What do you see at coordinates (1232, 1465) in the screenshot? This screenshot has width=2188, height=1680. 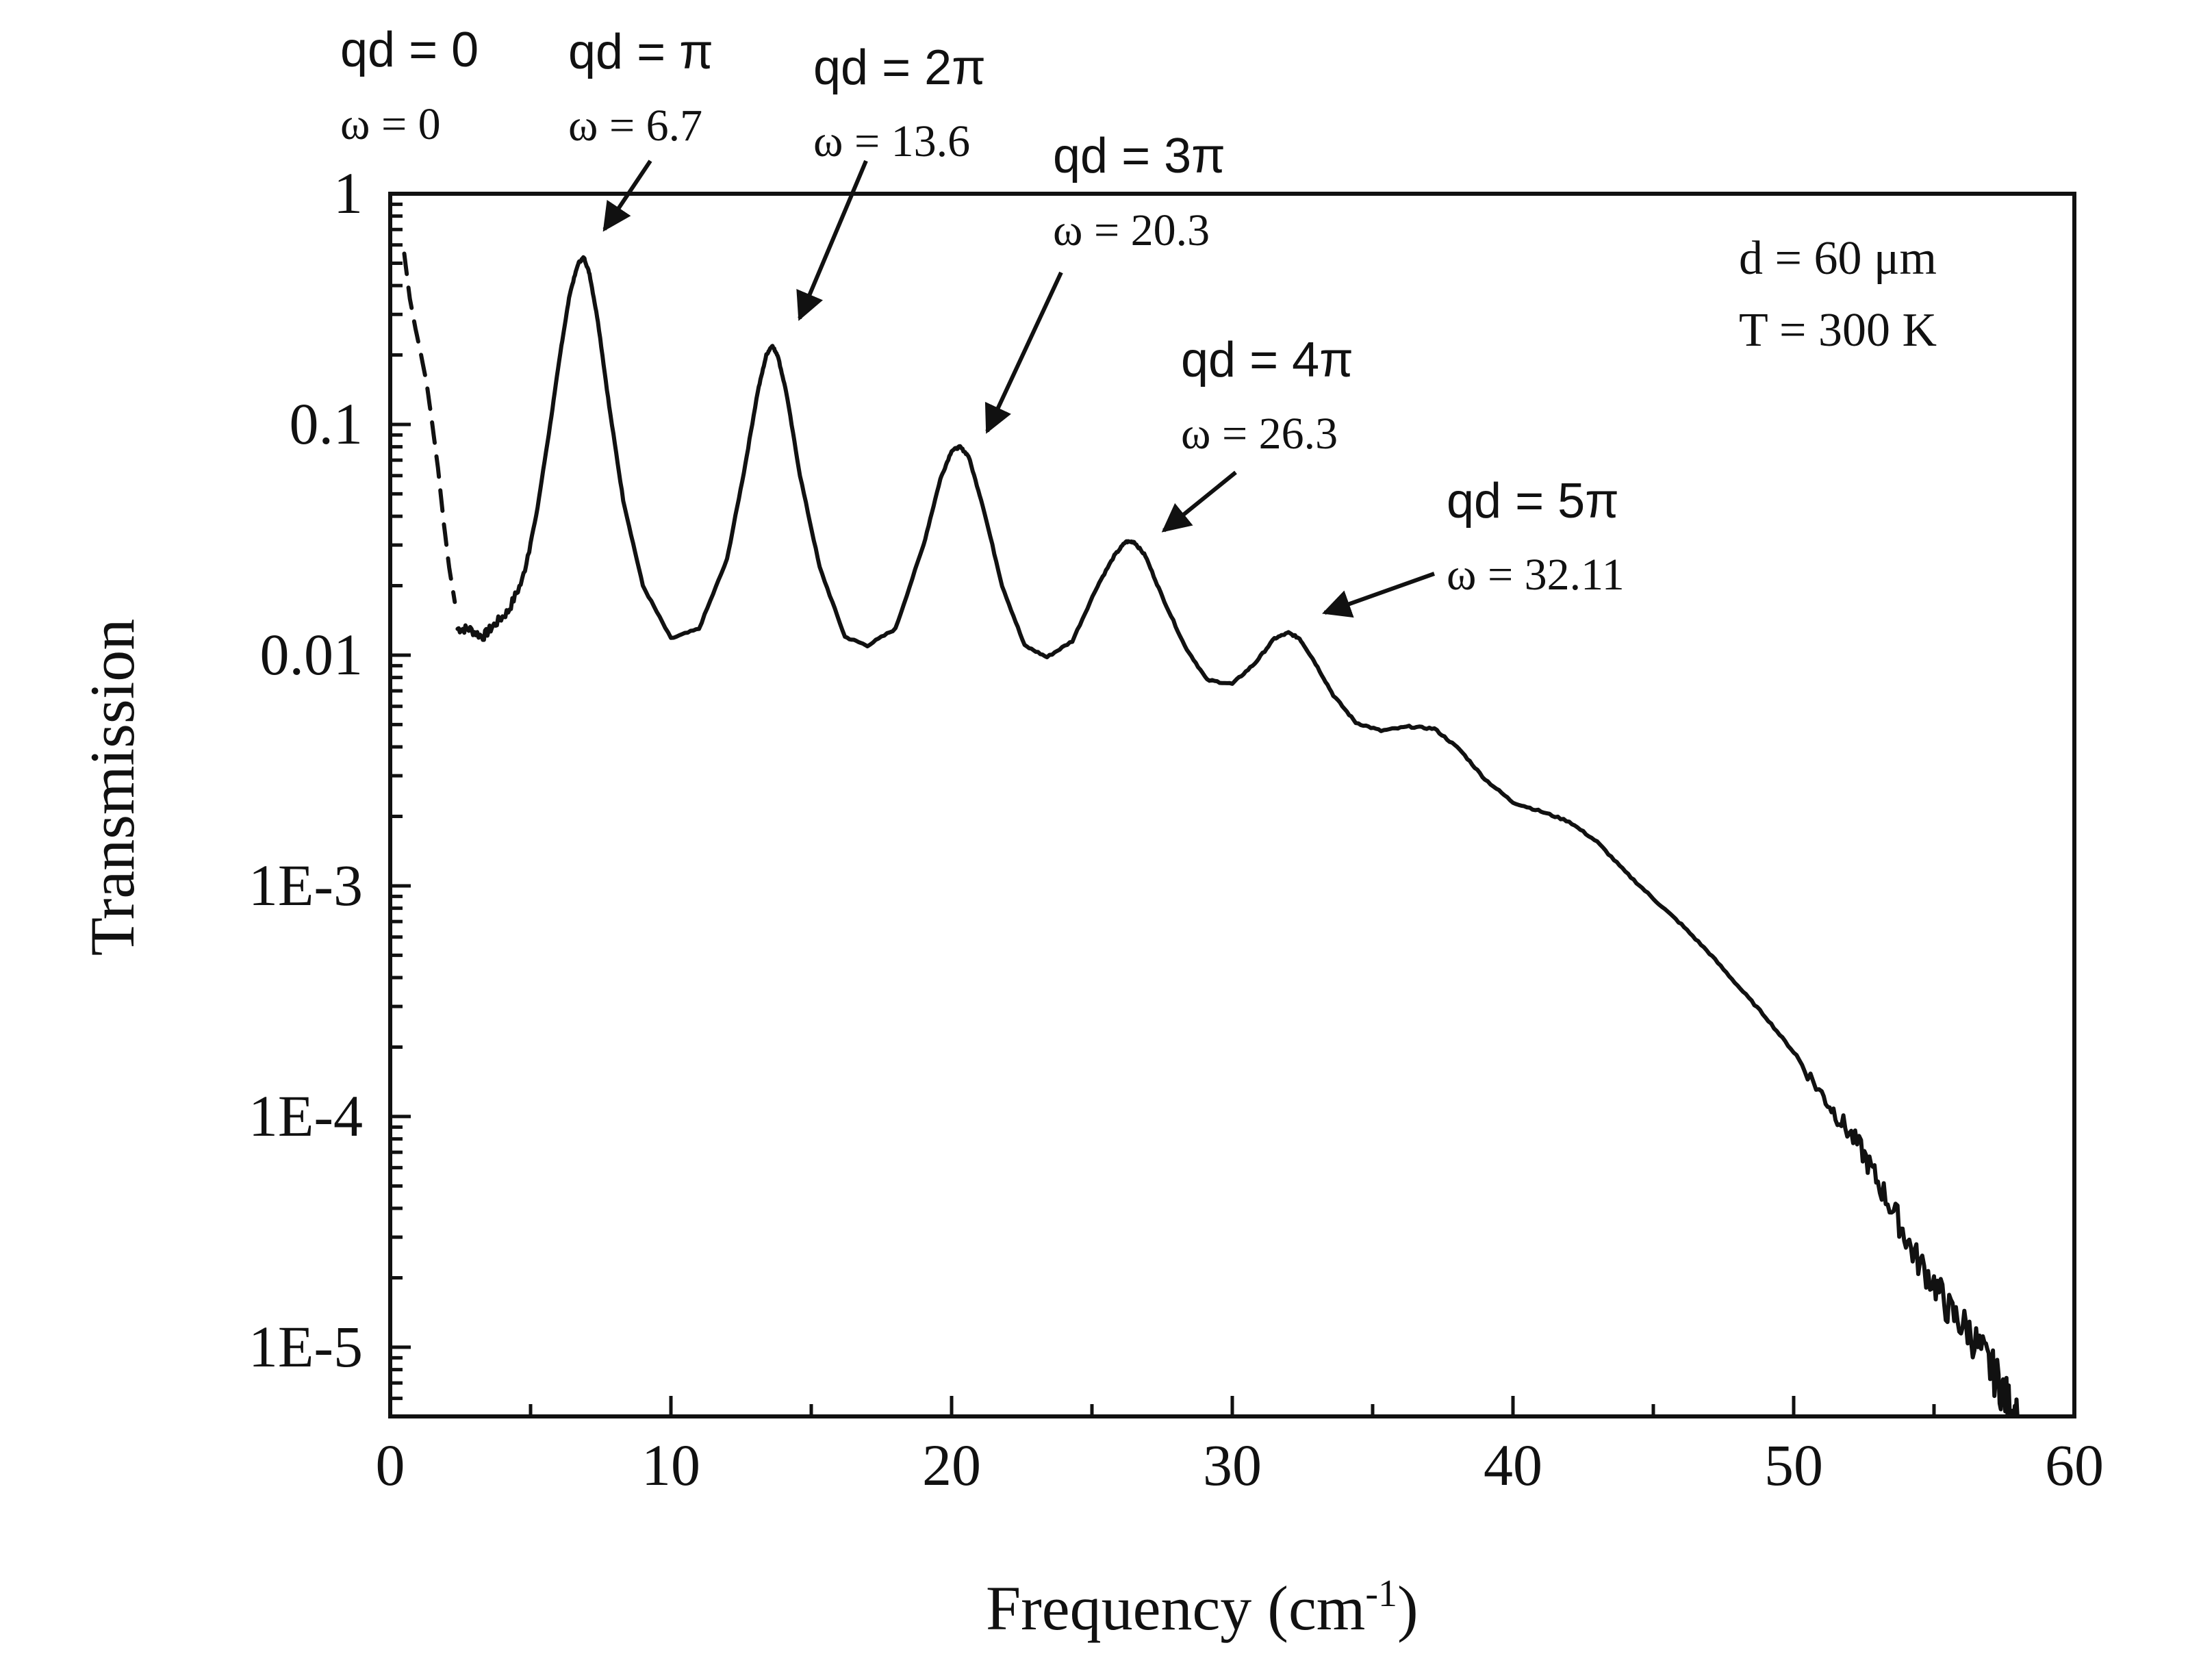 I see `x-tick-label: 30` at bounding box center [1232, 1465].